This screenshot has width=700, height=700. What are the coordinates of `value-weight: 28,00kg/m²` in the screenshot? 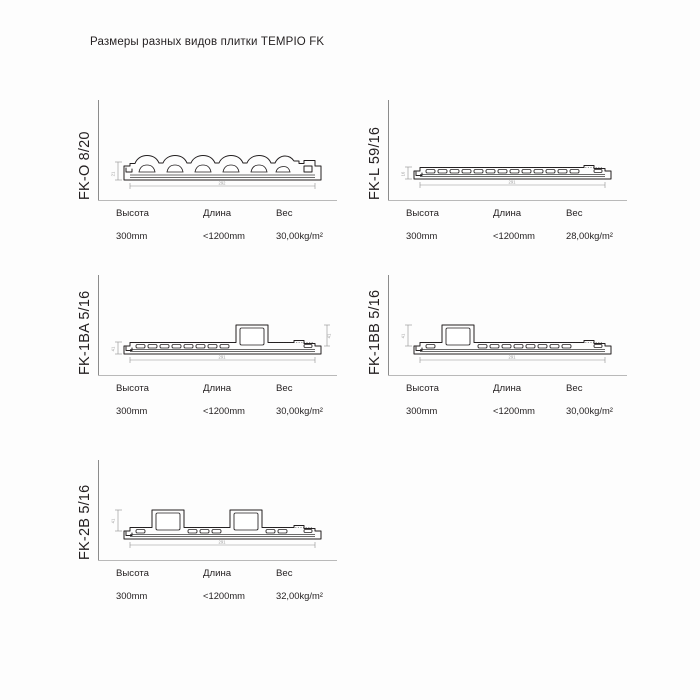 It's located at (589, 235).